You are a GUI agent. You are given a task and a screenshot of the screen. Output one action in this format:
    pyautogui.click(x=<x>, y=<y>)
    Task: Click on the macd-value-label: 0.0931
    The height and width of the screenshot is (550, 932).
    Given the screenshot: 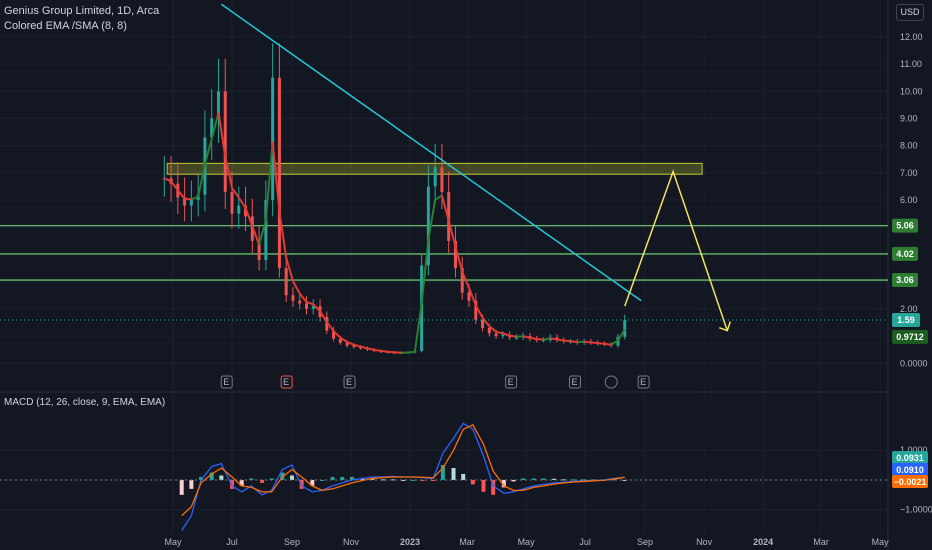 What is the action you would take?
    pyautogui.click(x=910, y=458)
    